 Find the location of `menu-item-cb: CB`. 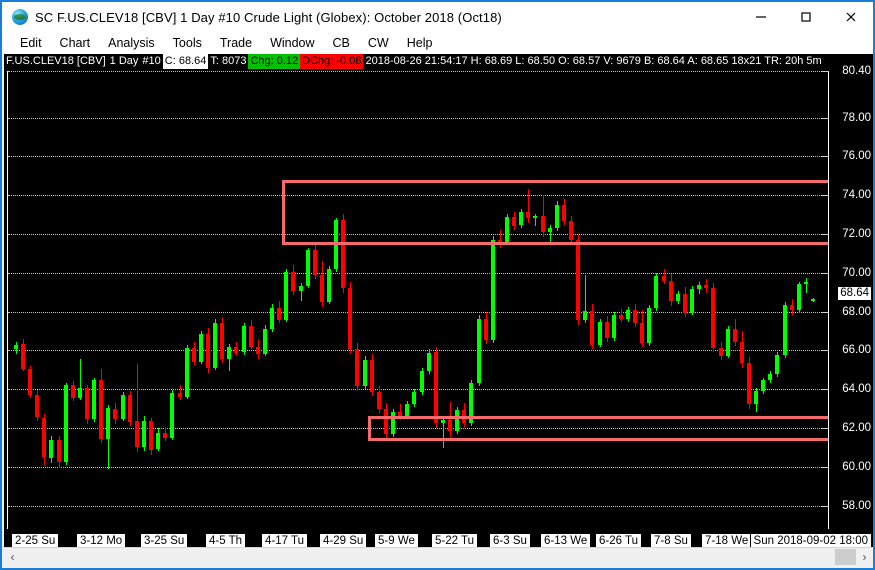

menu-item-cb: CB is located at coordinates (341, 42).